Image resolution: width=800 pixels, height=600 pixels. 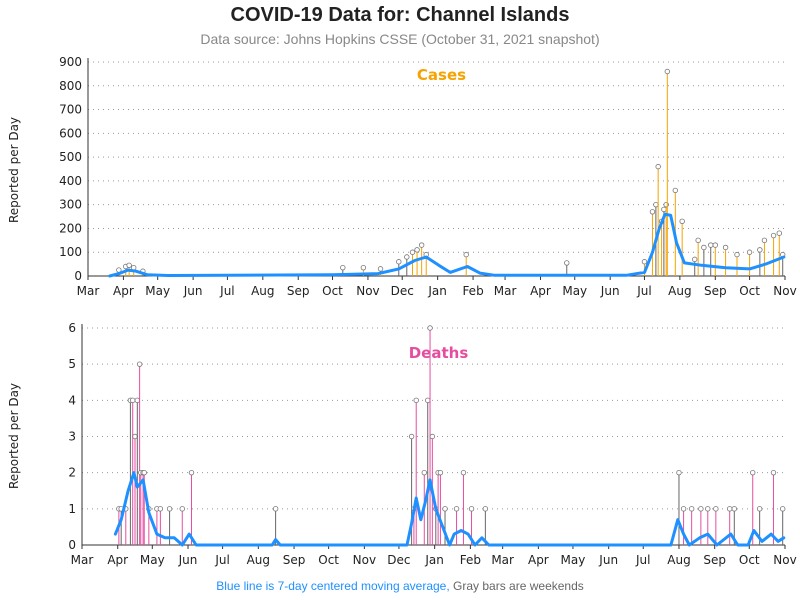 I want to click on y-tick-label: 800, so click(x=70, y=86).